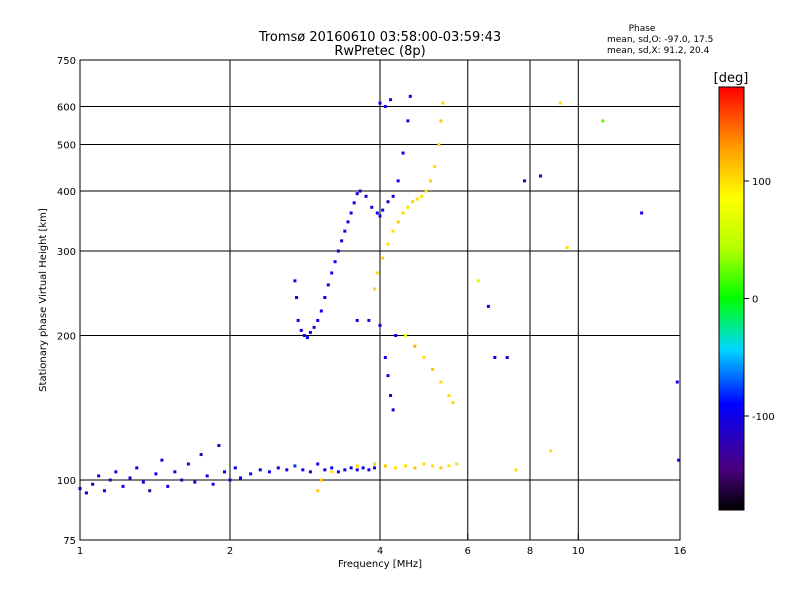 This screenshot has height=600, width=800. I want to click on x-tick-label: 4, so click(380, 551).